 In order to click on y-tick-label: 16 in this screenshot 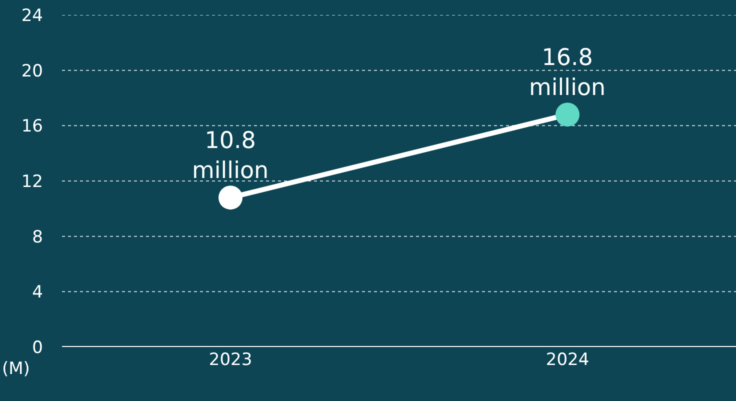, I will do `click(32, 126)`.